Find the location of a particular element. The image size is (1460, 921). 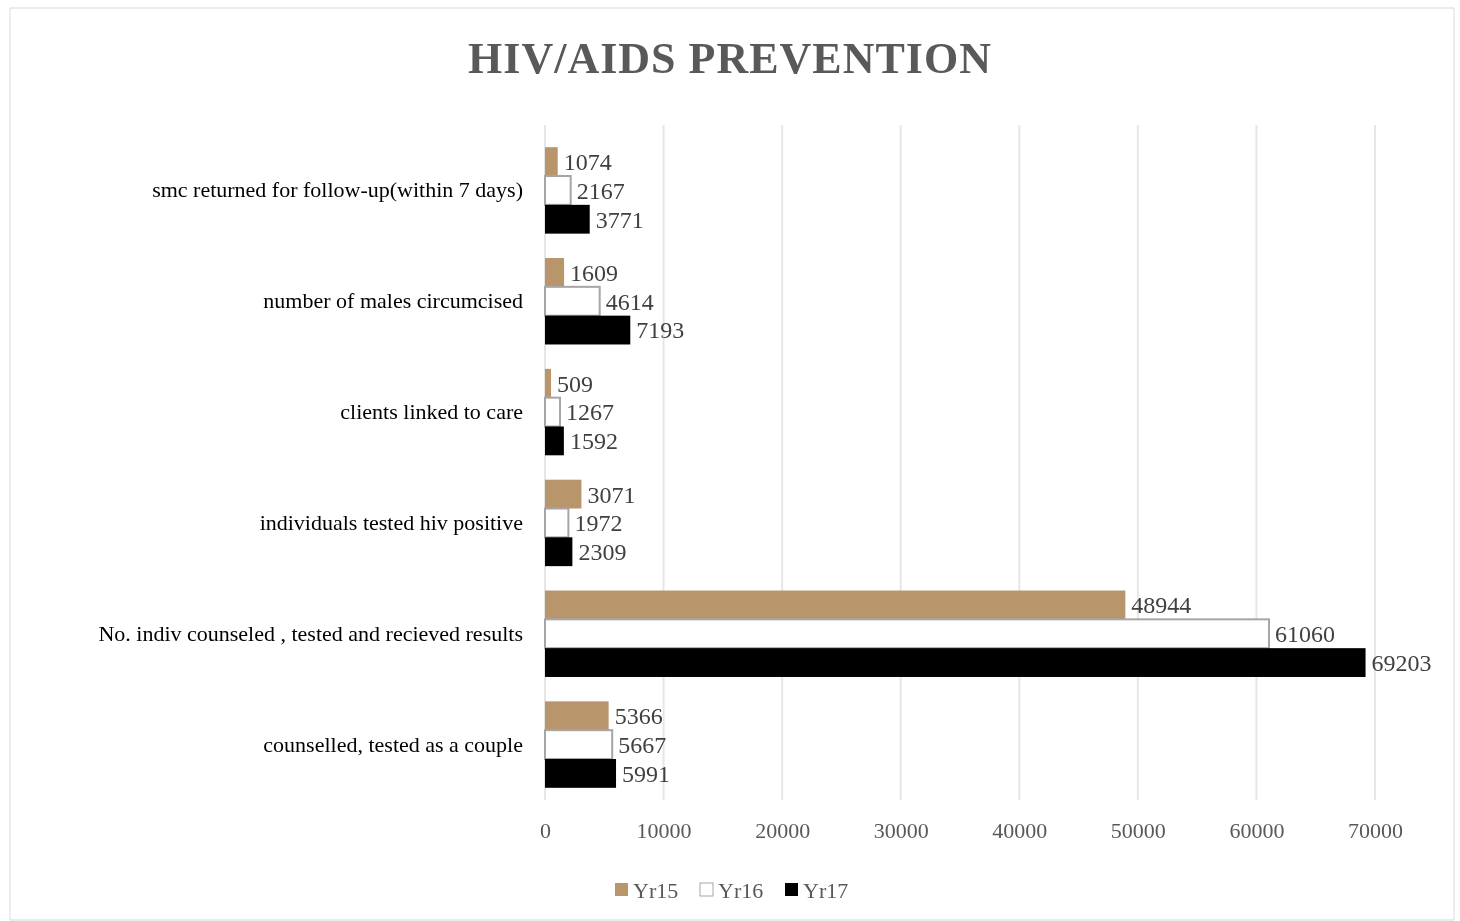

data-label: 5667 is located at coordinates (642, 744).